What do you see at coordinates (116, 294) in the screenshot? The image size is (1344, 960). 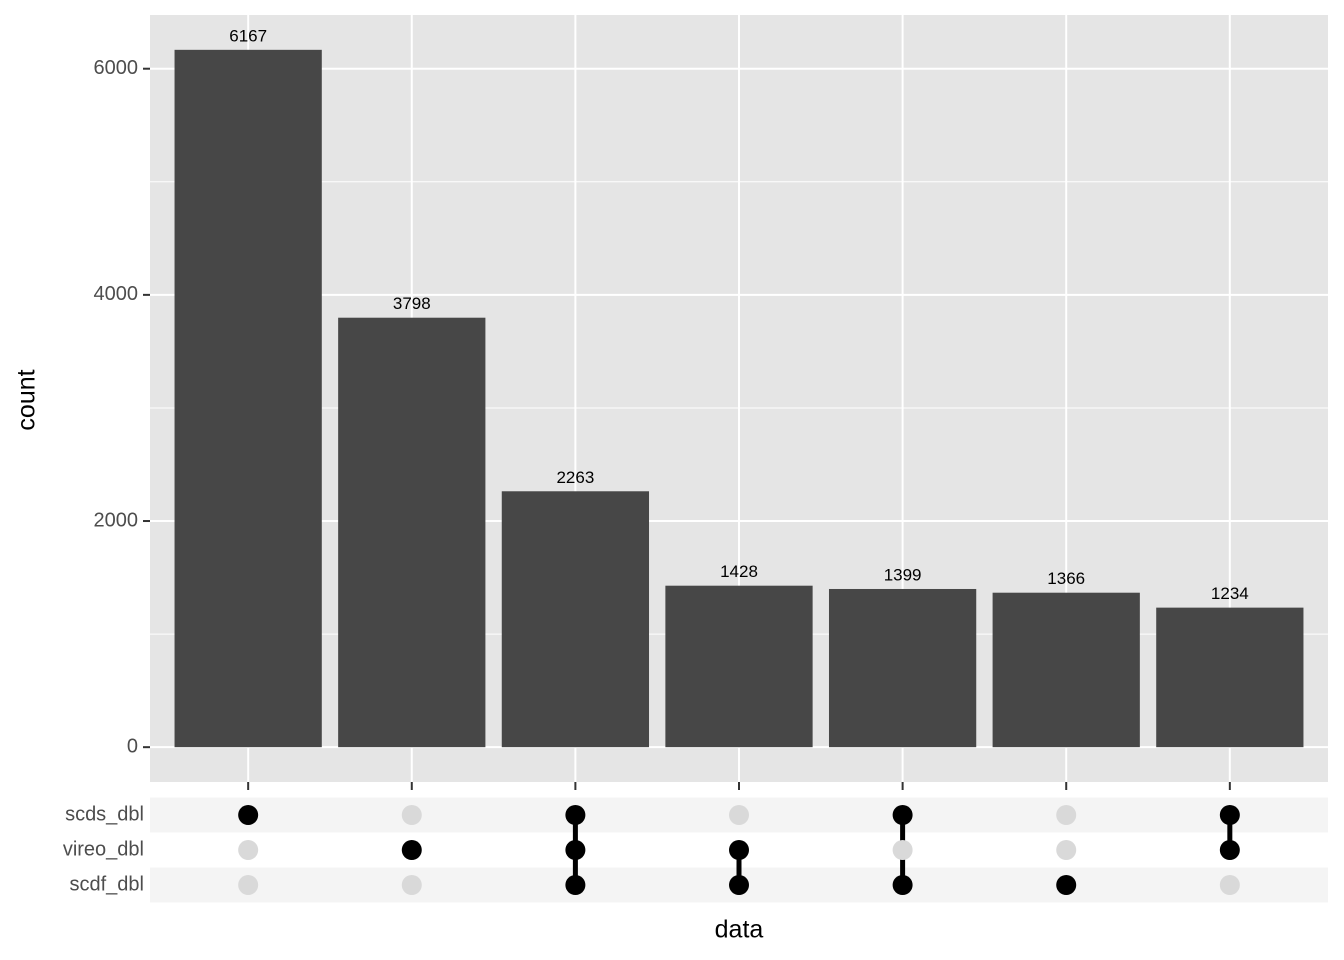 I see `y-tick-label: 4000` at bounding box center [116, 294].